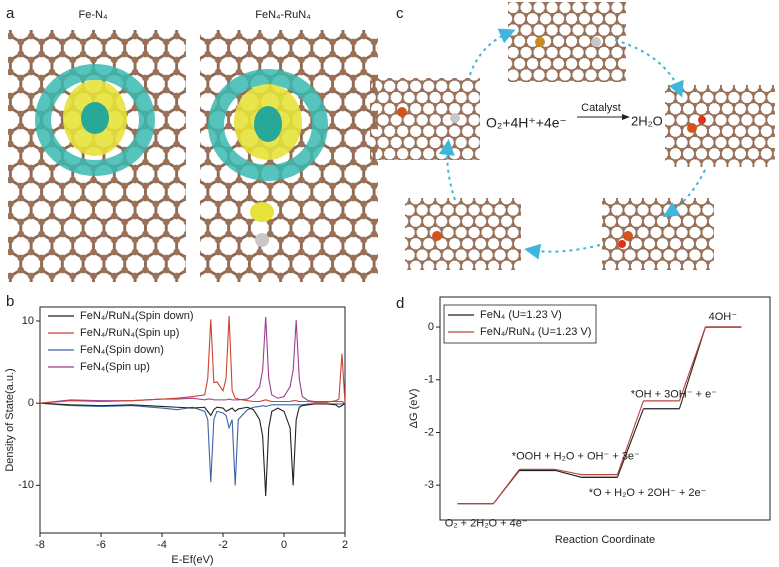  I want to click on panel-label: c, so click(400, 13).